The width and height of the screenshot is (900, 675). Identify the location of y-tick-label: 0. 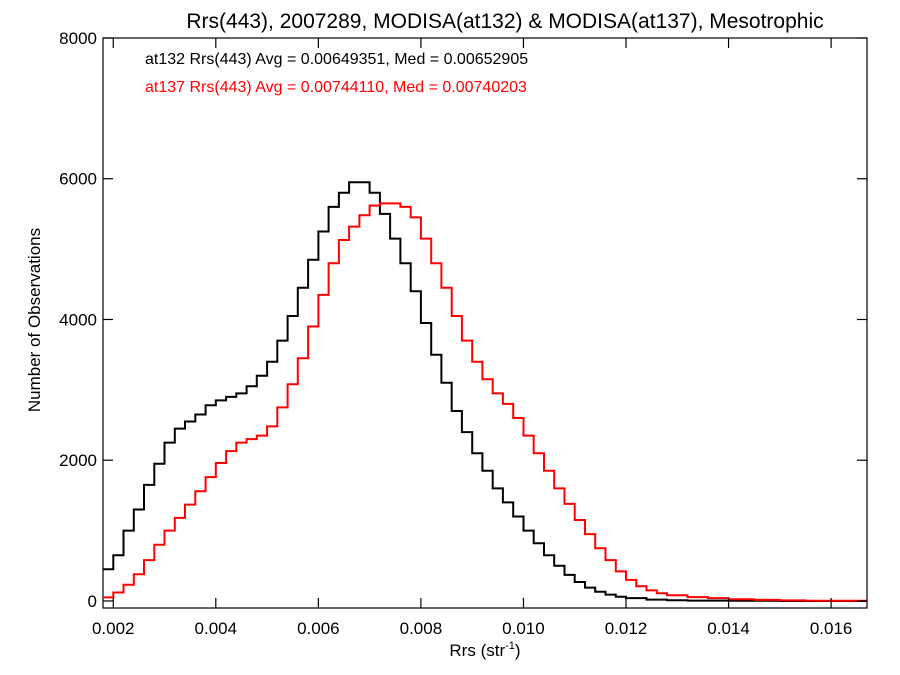
(92, 601).